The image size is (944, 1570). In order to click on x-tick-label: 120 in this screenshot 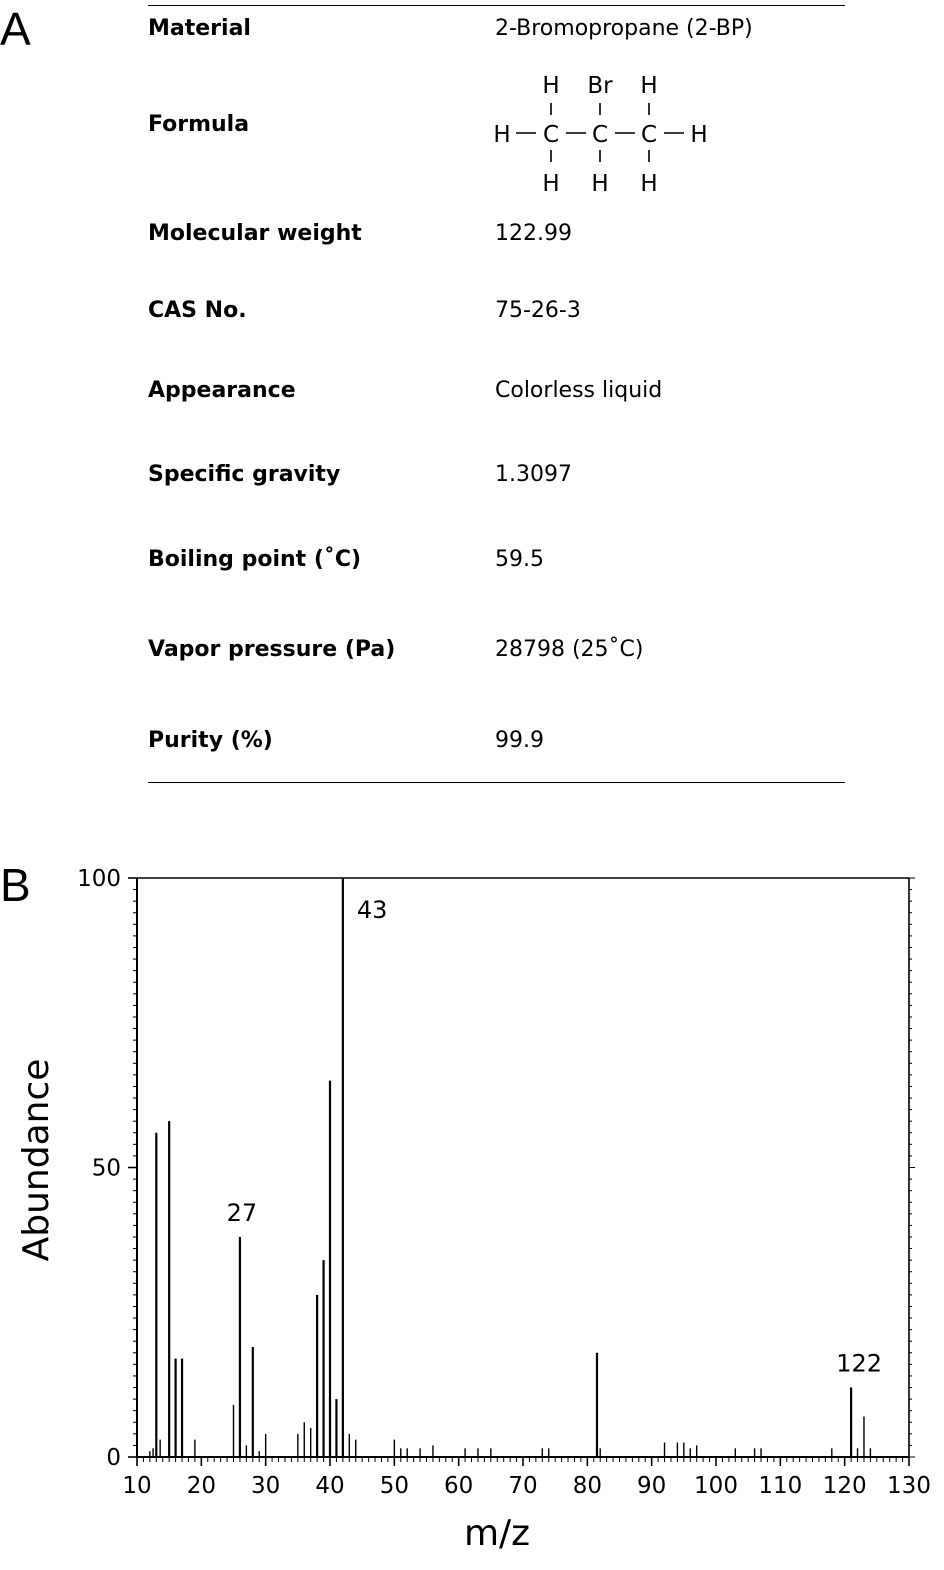, I will do `click(845, 1486)`.